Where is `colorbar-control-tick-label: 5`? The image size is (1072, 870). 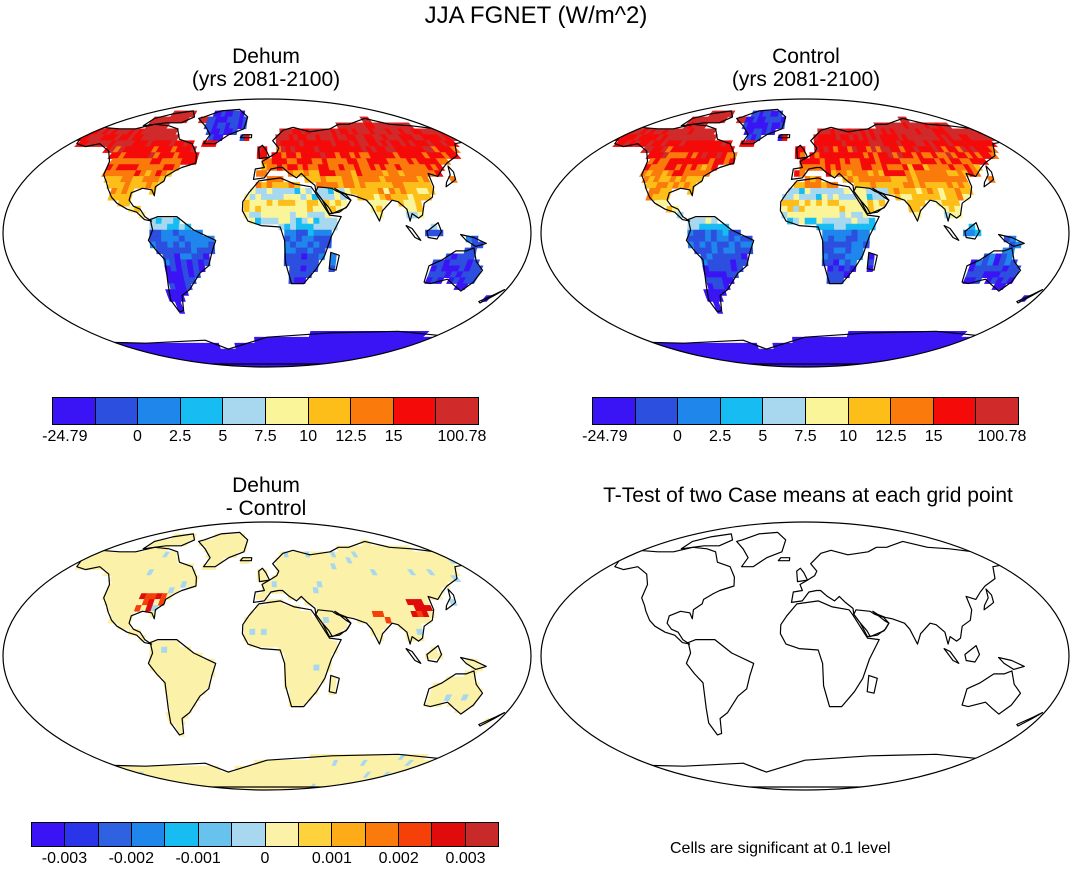
colorbar-control-tick-label: 5 is located at coordinates (763, 436).